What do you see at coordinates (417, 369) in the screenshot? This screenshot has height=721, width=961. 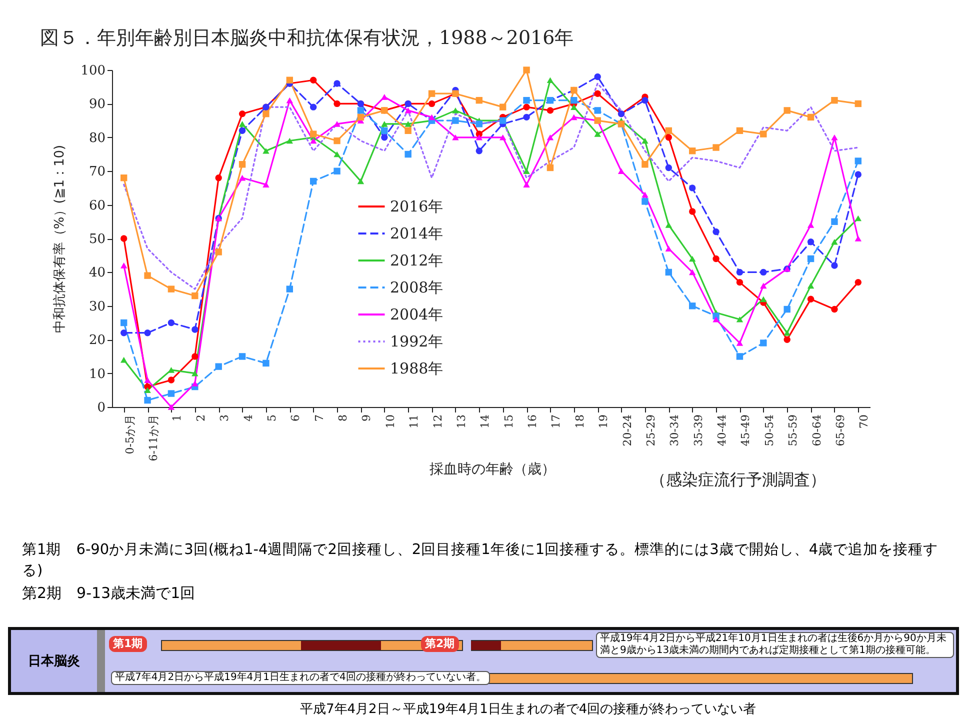 I see `legend-label: 1988年` at bounding box center [417, 369].